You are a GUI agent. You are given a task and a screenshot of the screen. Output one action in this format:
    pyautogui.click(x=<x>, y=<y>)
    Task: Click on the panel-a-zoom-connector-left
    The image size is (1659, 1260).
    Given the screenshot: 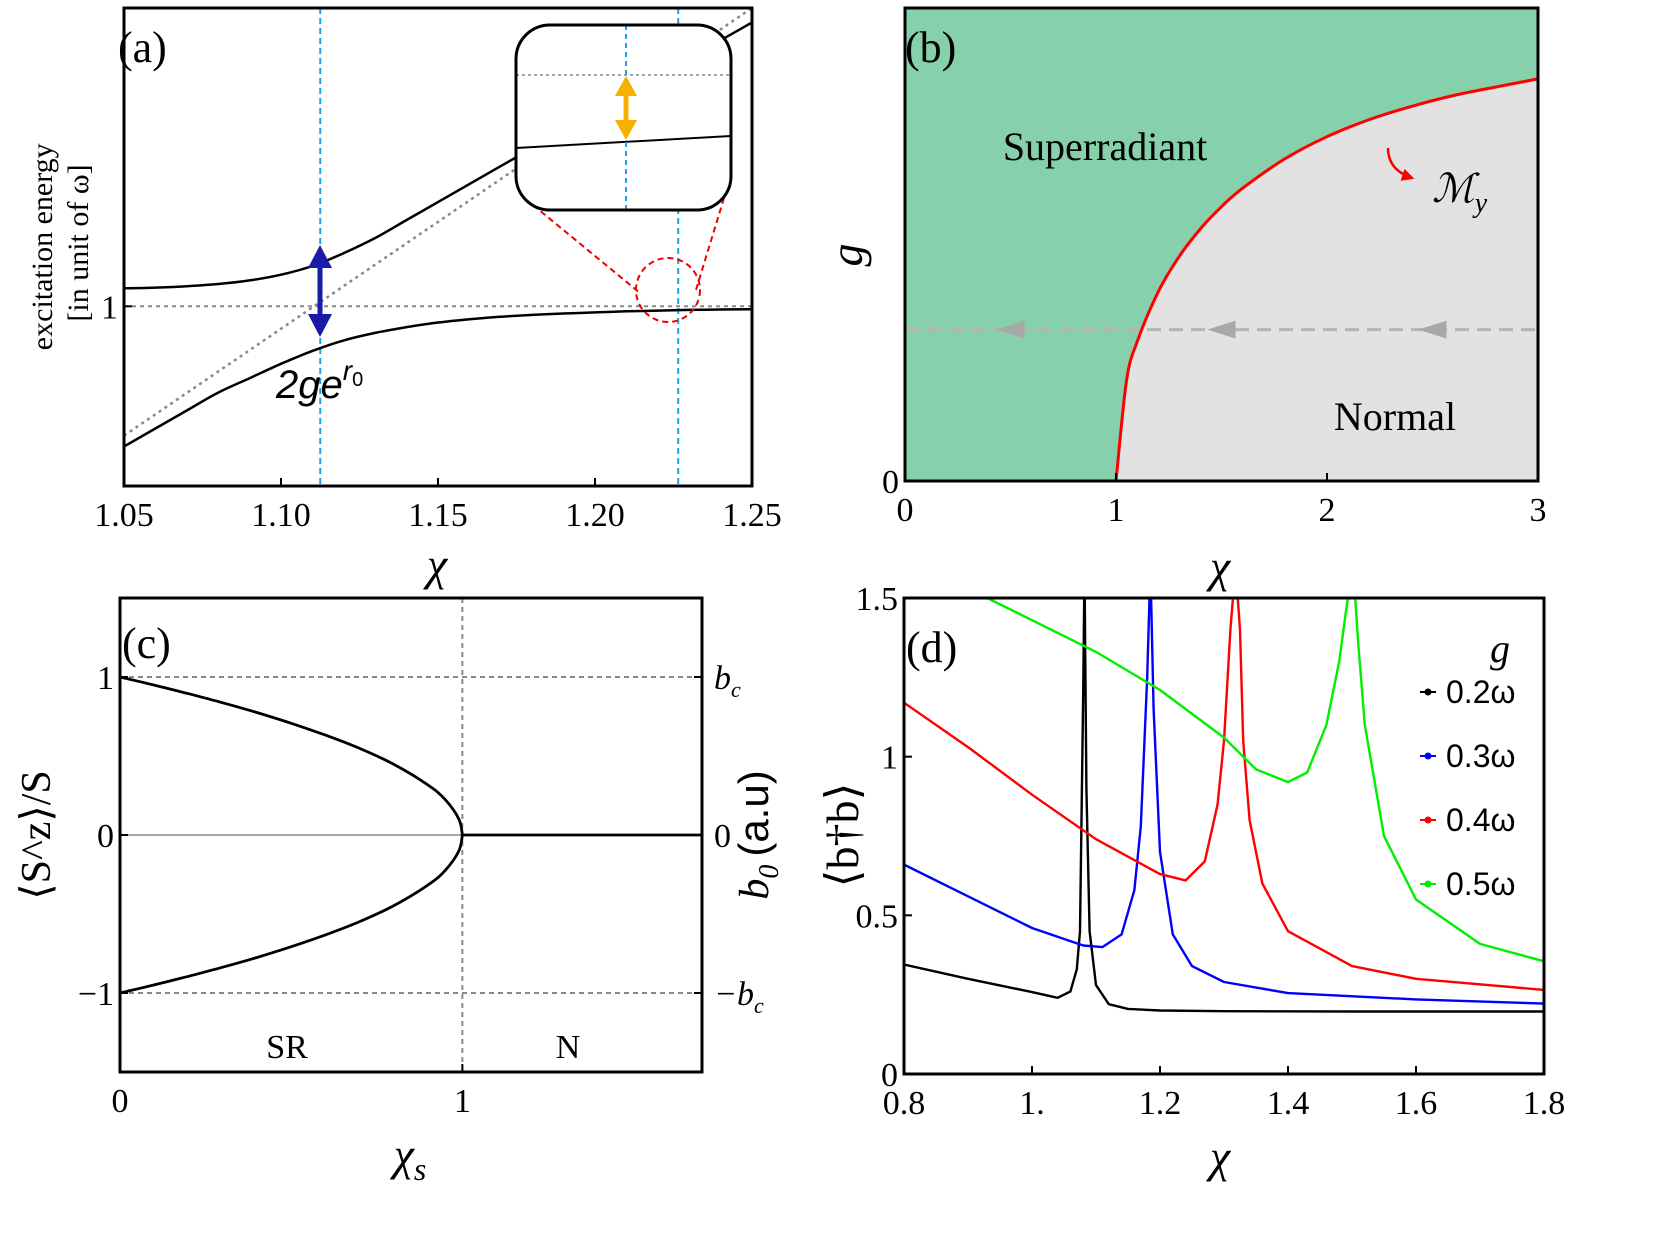 What is the action you would take?
    pyautogui.click(x=586, y=249)
    